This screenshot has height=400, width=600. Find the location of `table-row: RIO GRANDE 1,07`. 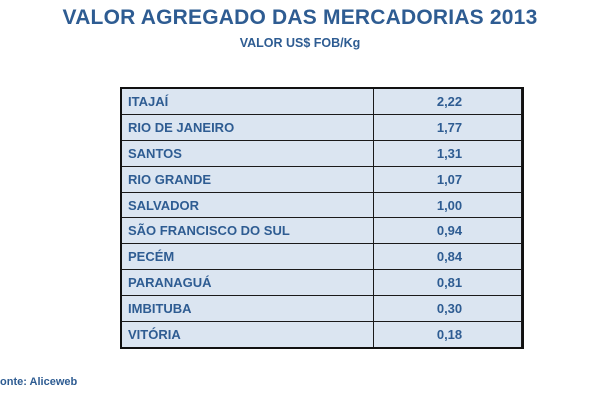

table-row: RIO GRANDE 1,07 is located at coordinates (321, 179).